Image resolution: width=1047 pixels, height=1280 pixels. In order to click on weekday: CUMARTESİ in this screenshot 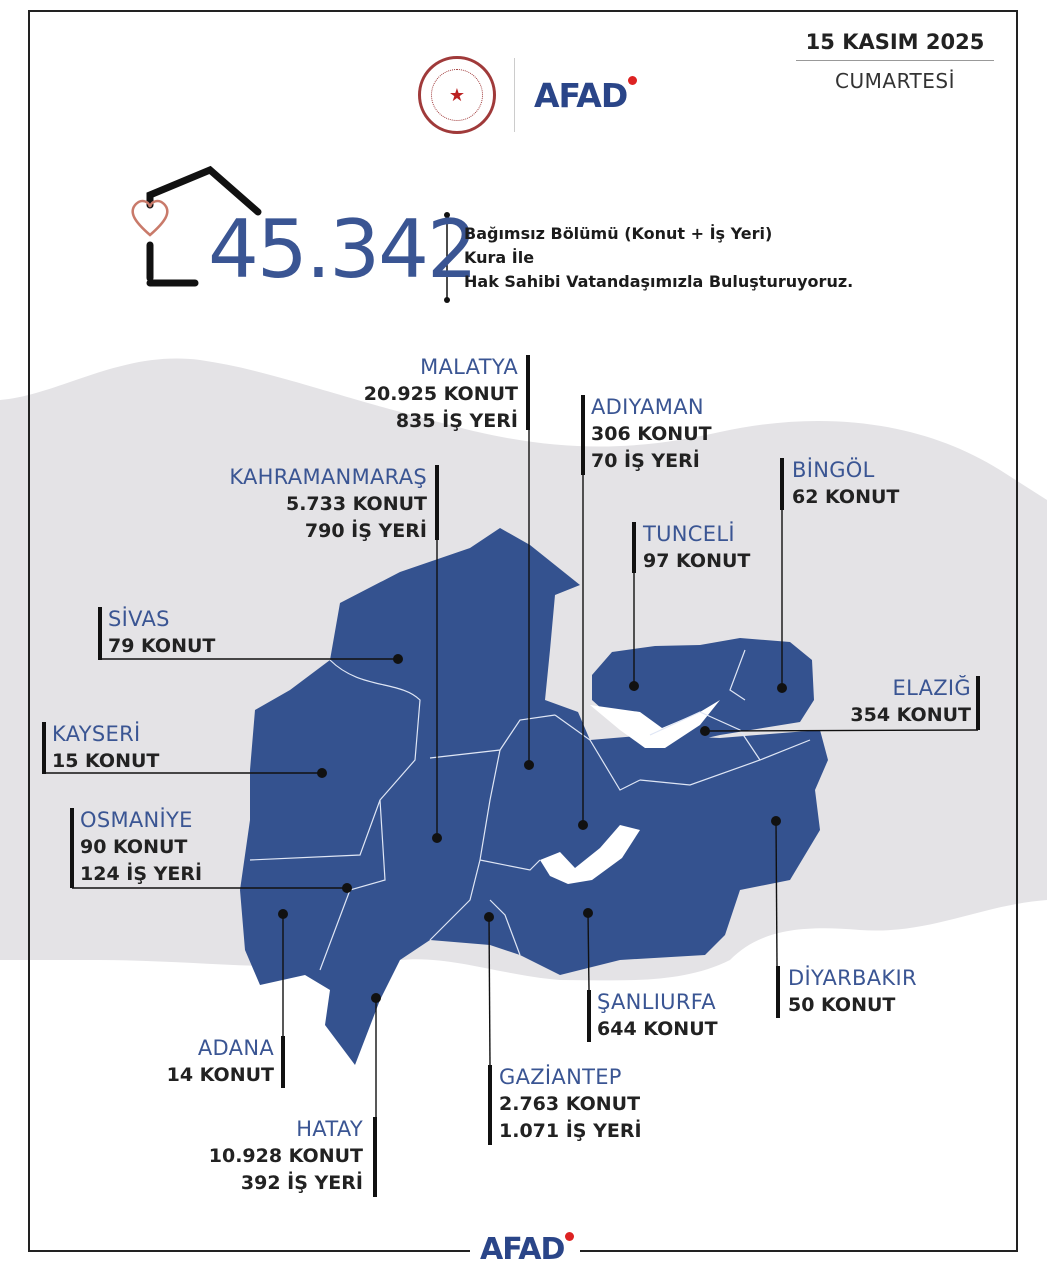, I will do `click(895, 81)`.